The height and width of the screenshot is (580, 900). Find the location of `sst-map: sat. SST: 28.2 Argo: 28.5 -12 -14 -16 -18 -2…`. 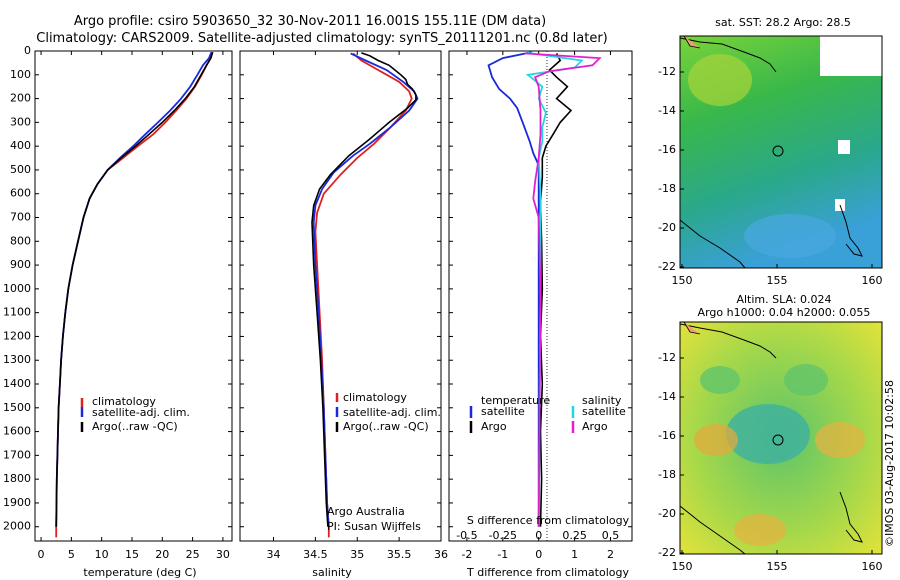

sst-map: sat. SST: 28.2 Argo: 28.5 -12 -14 -16 -18 -2… is located at coordinates (770, 151).